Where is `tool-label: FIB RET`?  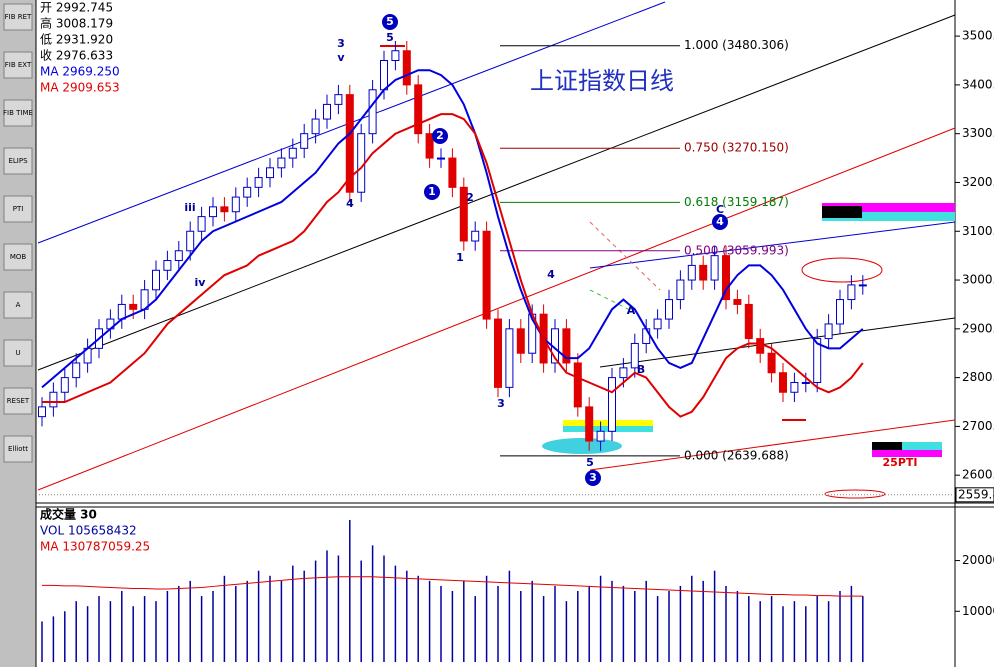
tool-label: FIB RET is located at coordinates (18, 17).